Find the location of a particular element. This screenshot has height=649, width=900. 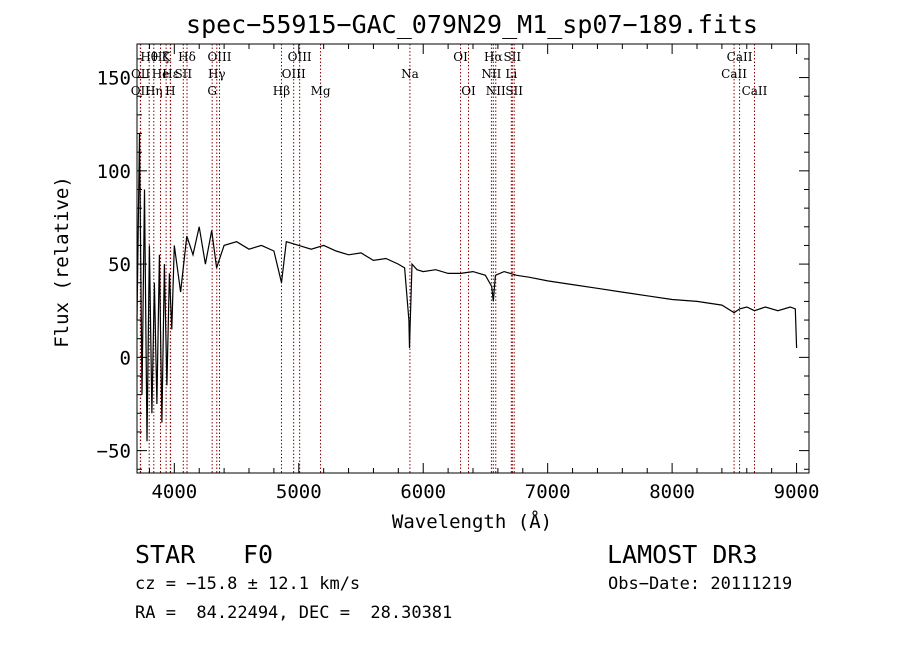

redshift-cz: cz = −15.8 ± 12.1 km/s is located at coordinates (248, 584).